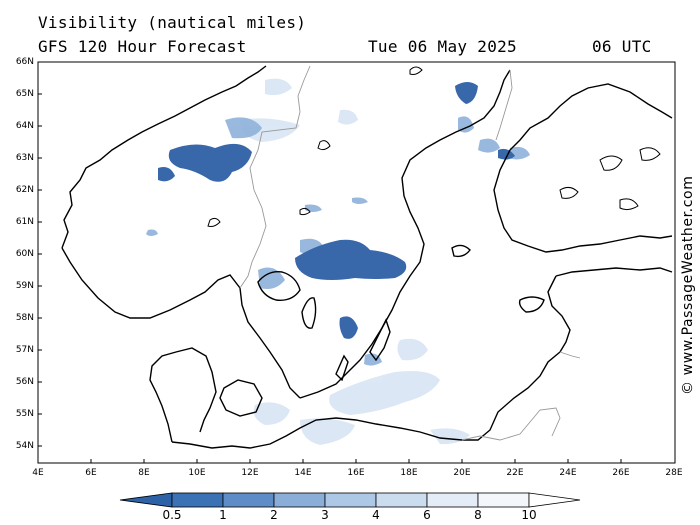  What do you see at coordinates (24, 350) in the screenshot?
I see `lat-label: 57N` at bounding box center [24, 350].